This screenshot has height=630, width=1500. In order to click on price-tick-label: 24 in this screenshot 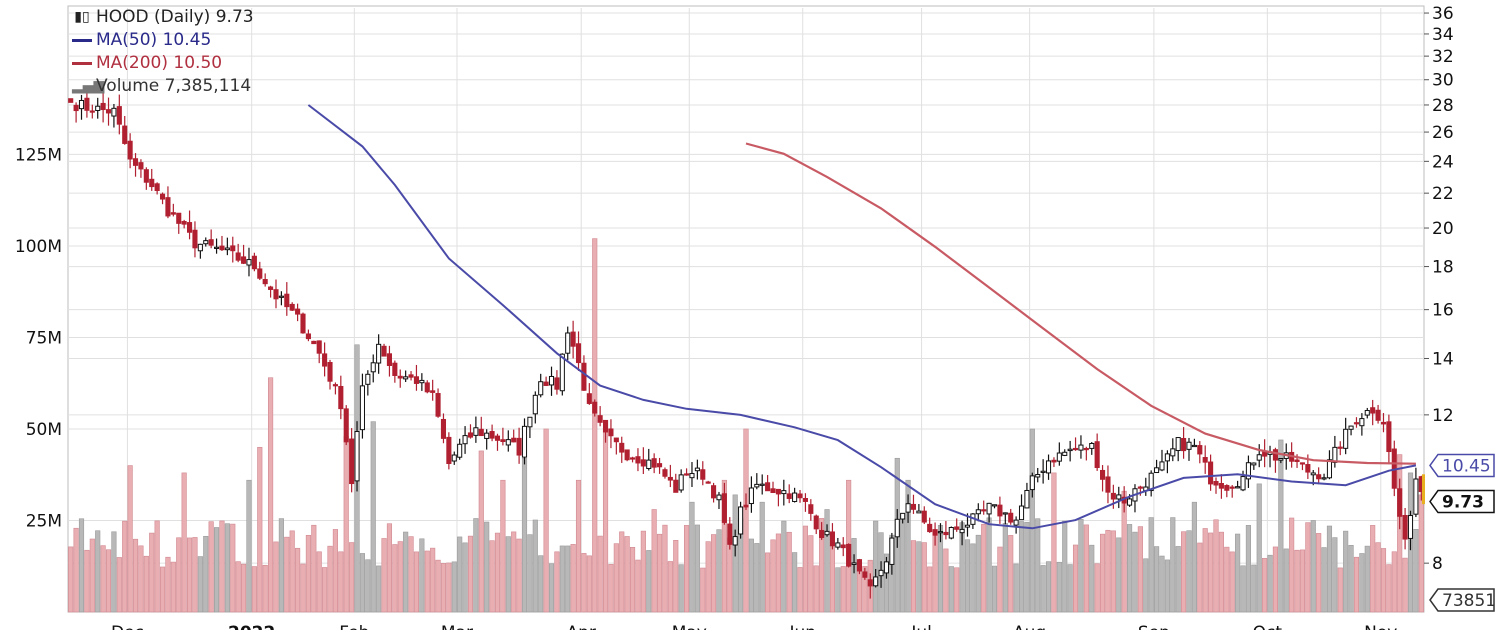, I will do `click(1443, 162)`.